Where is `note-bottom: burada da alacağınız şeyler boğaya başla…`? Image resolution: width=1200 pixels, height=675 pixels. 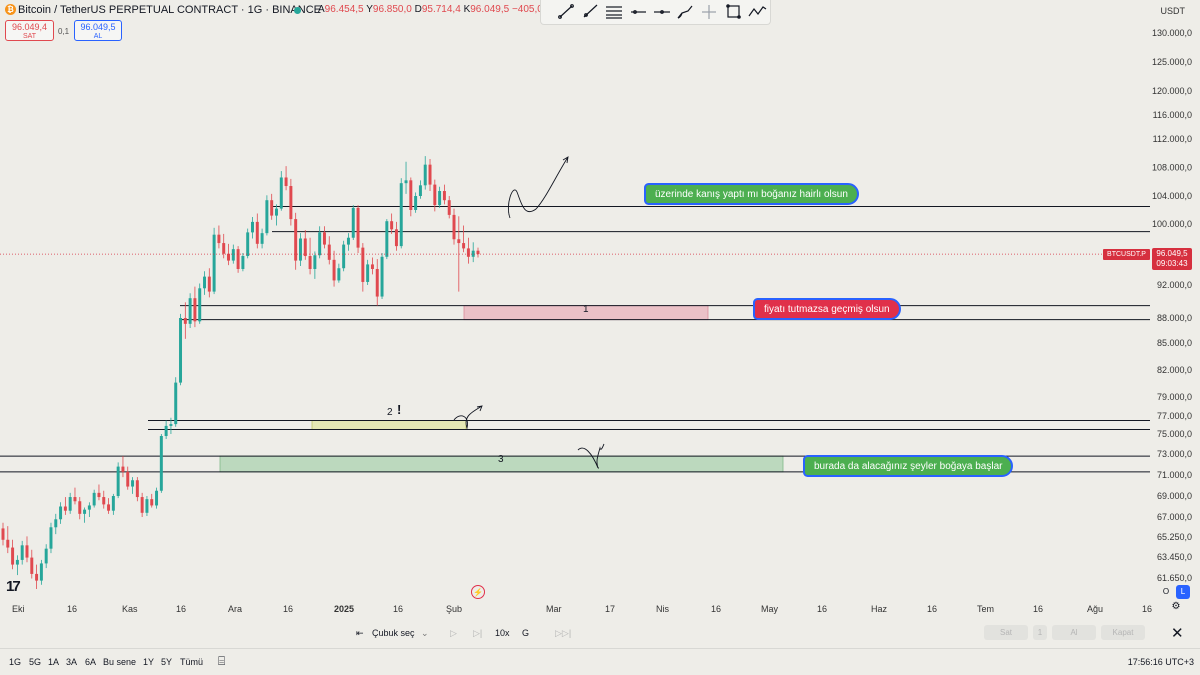
note-bottom: burada da alacağınız şeyler boğaya başla… is located at coordinates (908, 466).